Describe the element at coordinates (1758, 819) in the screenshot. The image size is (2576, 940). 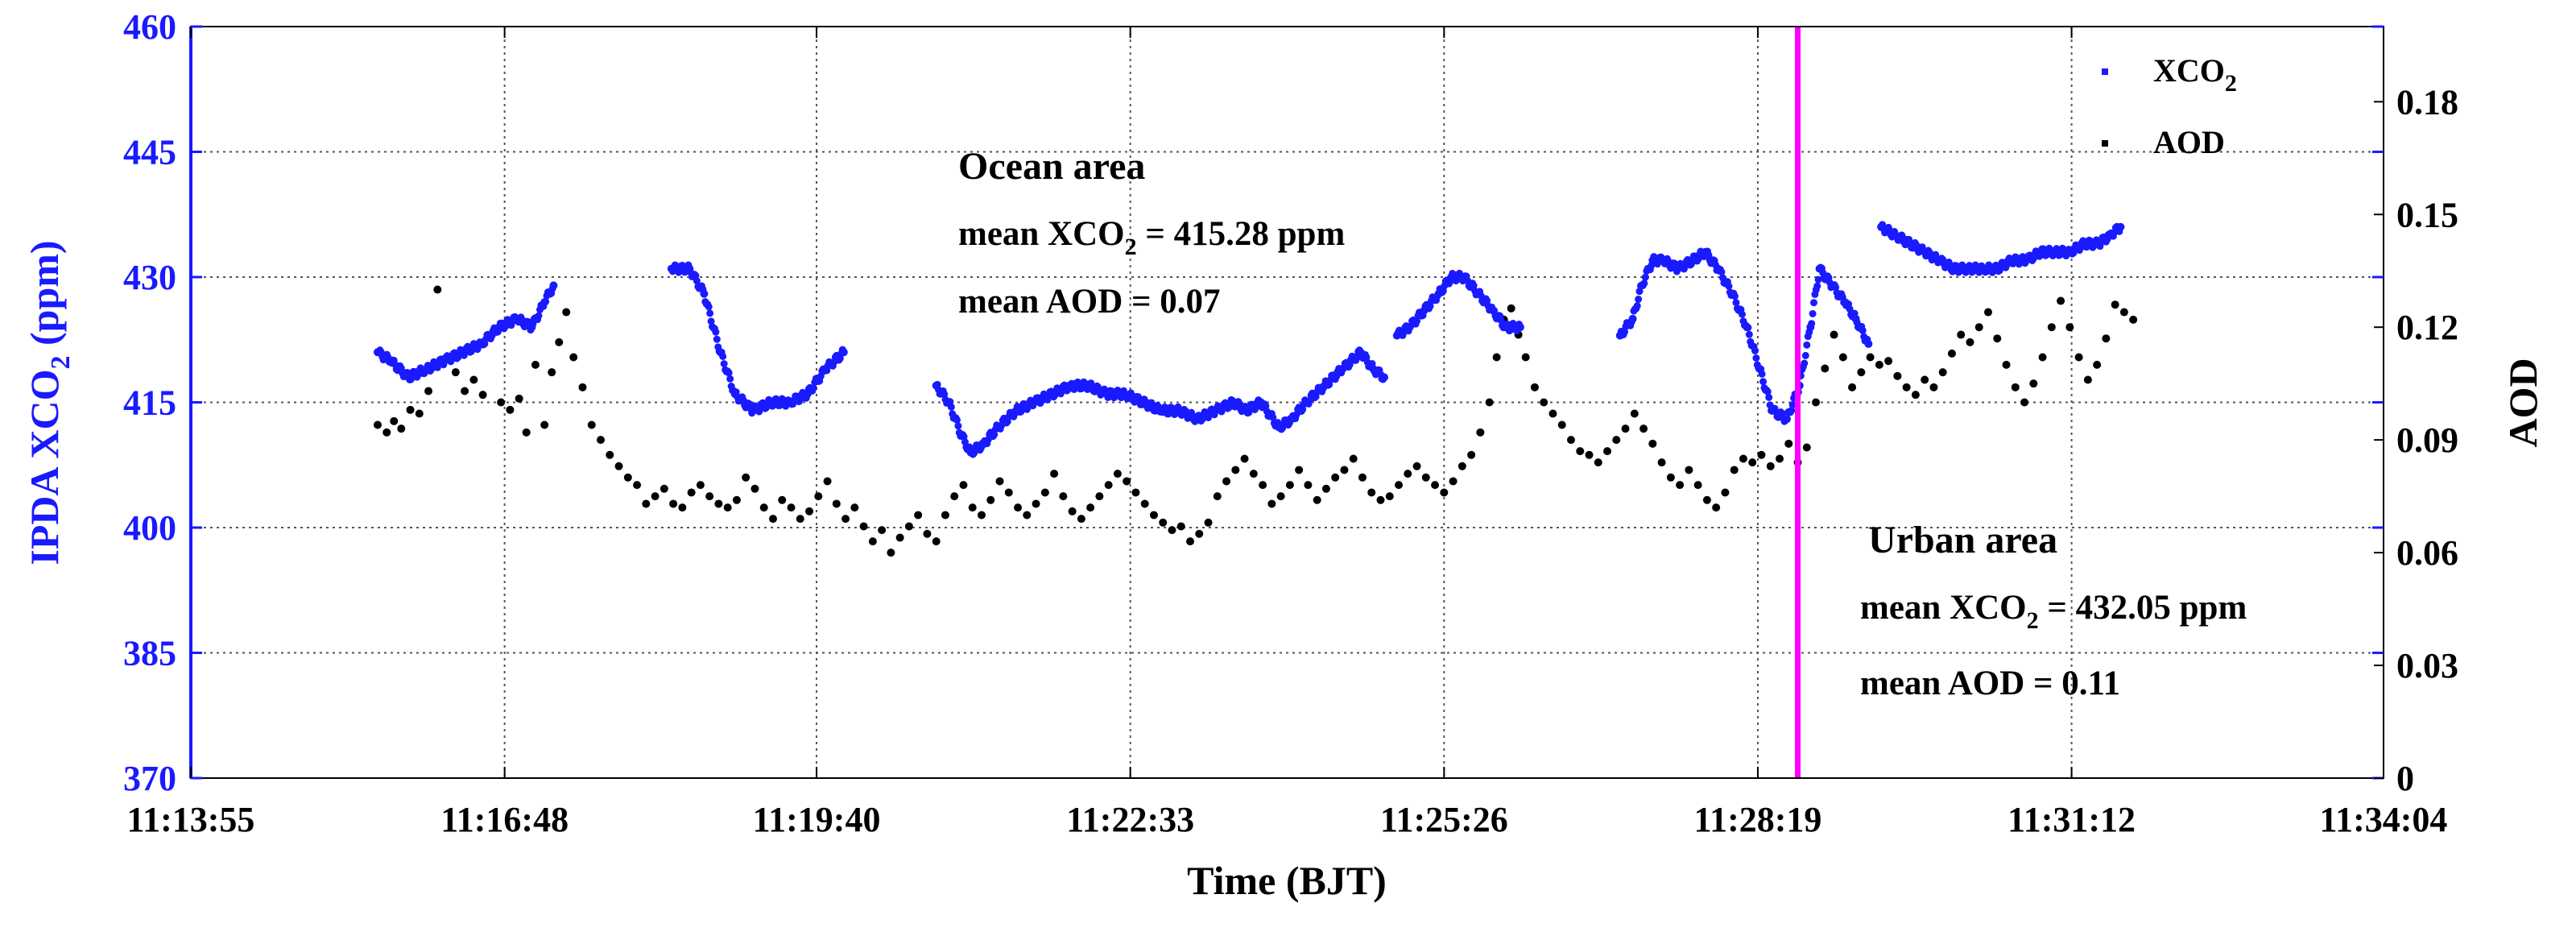
I see `x-tick-label: 11:28:19` at that location.